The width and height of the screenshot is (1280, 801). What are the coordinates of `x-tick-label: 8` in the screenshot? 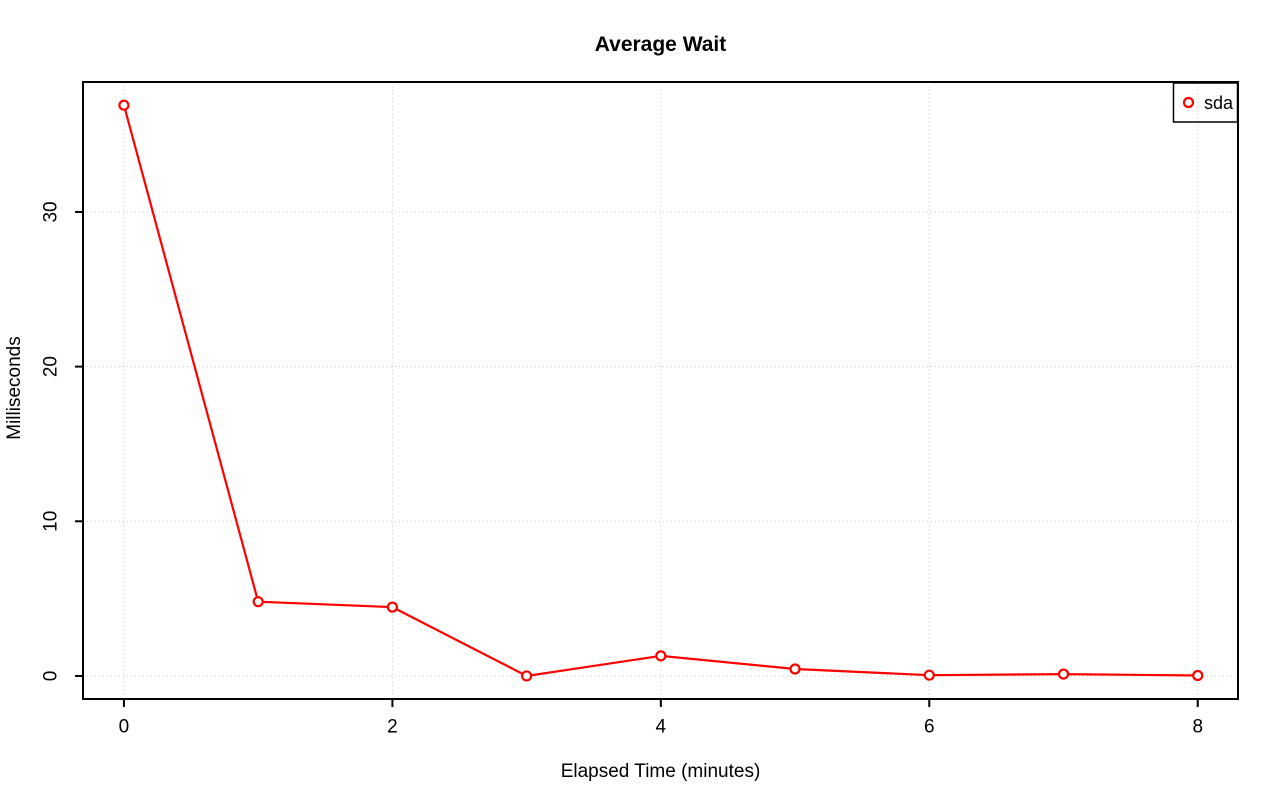 It's located at (1197, 727).